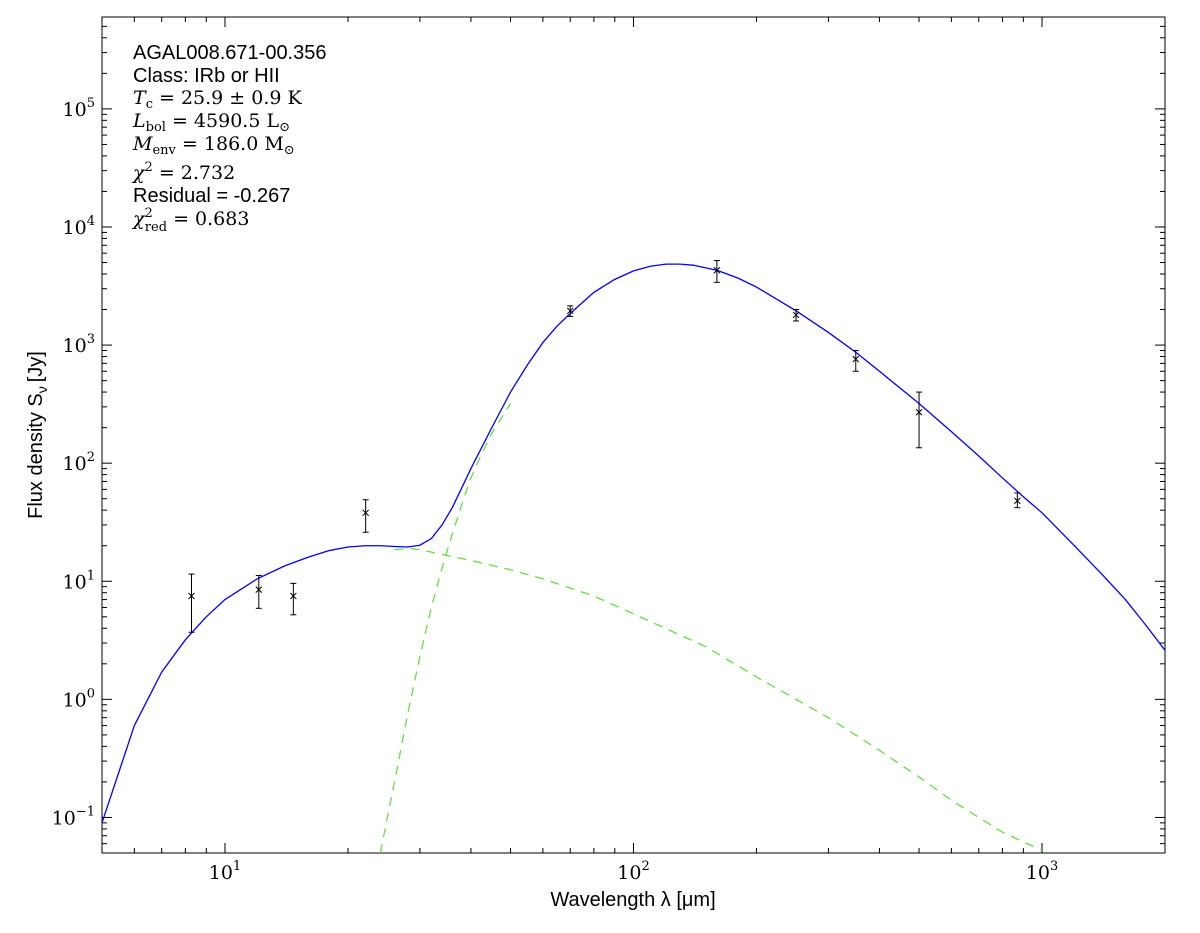 This screenshot has width=1200, height=933. I want to click on y-tick-label: 10⁻¹, so click(73, 816).